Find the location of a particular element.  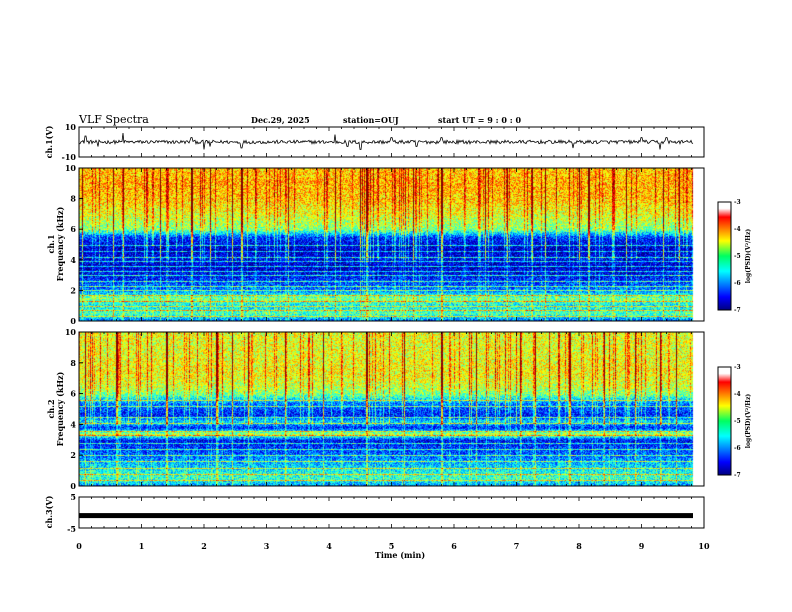

time-axis-tick-label: 10 is located at coordinates (704, 546).